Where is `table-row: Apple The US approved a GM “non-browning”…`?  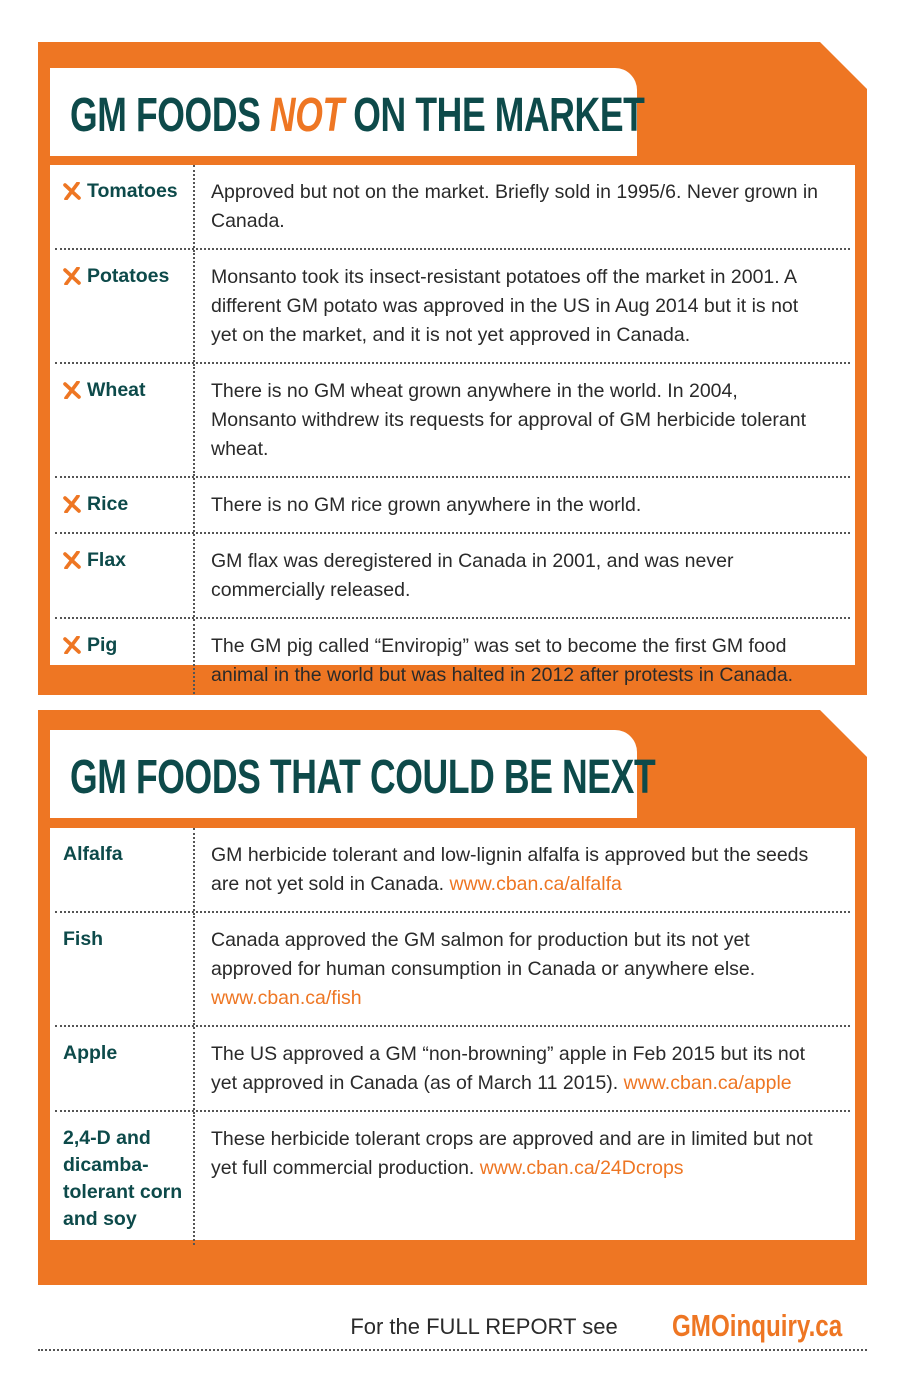
table-row: Apple The US approved a GM “non-browning”… is located at coordinates (452, 1067).